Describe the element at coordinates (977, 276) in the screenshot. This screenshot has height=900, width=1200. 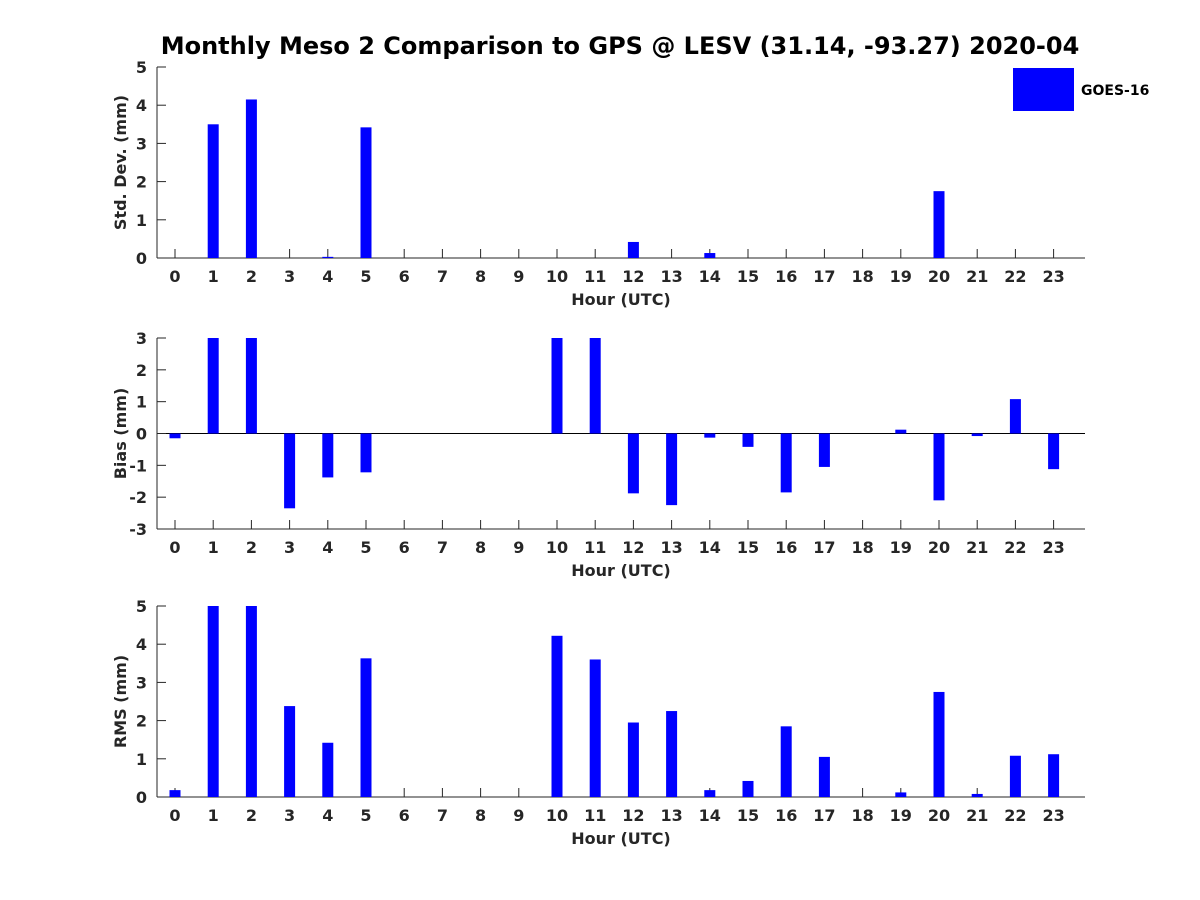
I see `x-tick-label: 21` at that location.